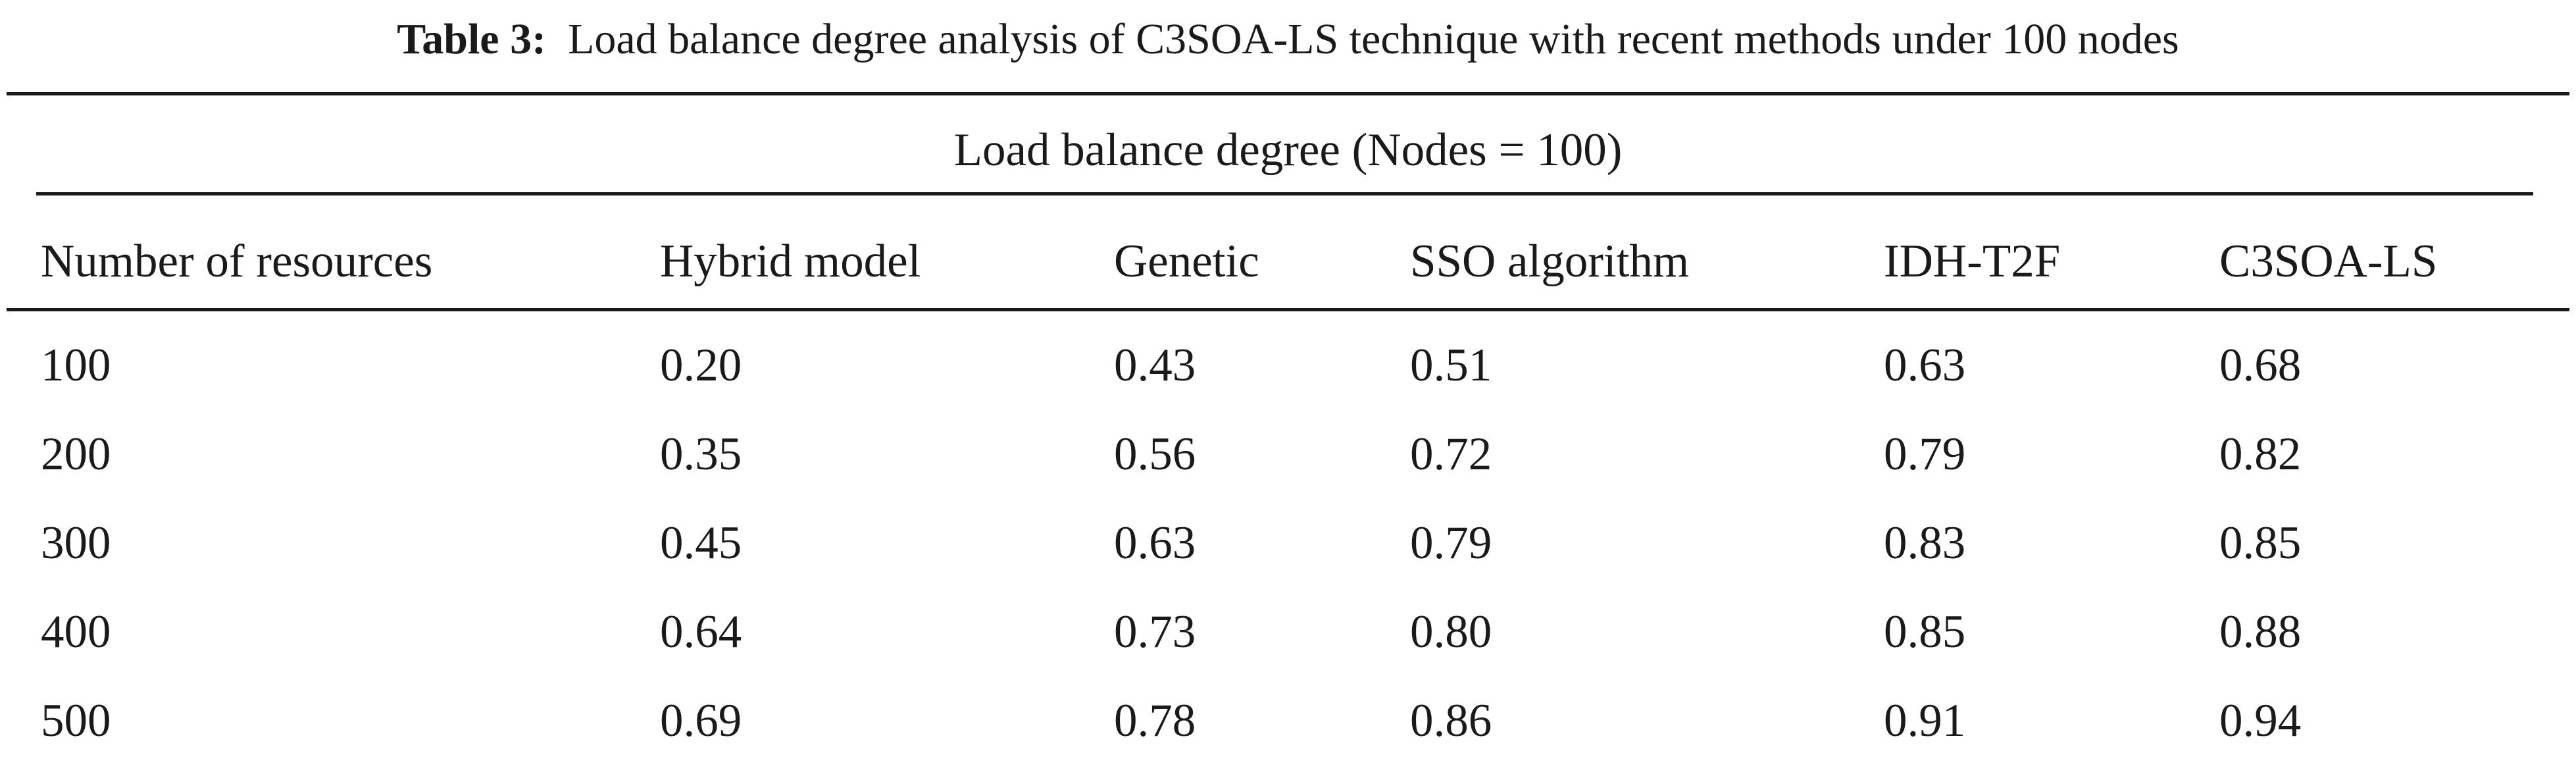 This screenshot has width=2576, height=780. Describe the element at coordinates (790, 261) in the screenshot. I see `column-header-hybrid-model: Hybrid model` at that location.